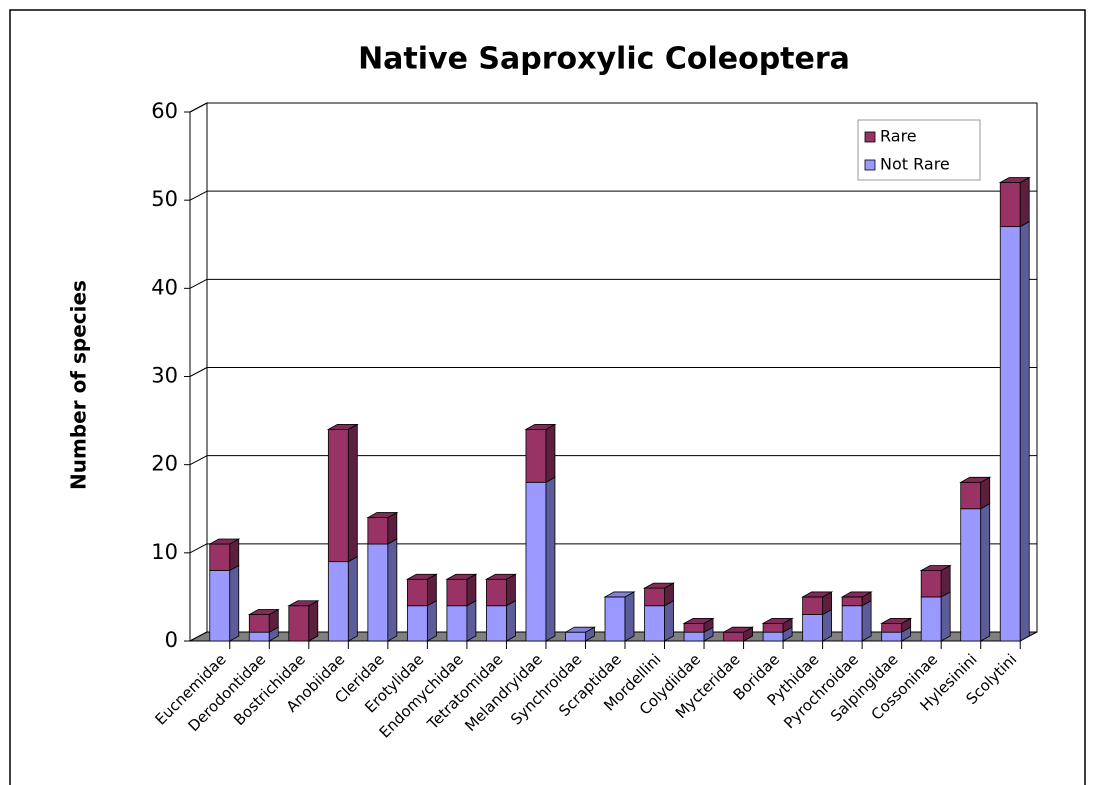 The width and height of the screenshot is (1096, 785). What do you see at coordinates (164, 287) in the screenshot?
I see `y-tick-label: 40` at bounding box center [164, 287].